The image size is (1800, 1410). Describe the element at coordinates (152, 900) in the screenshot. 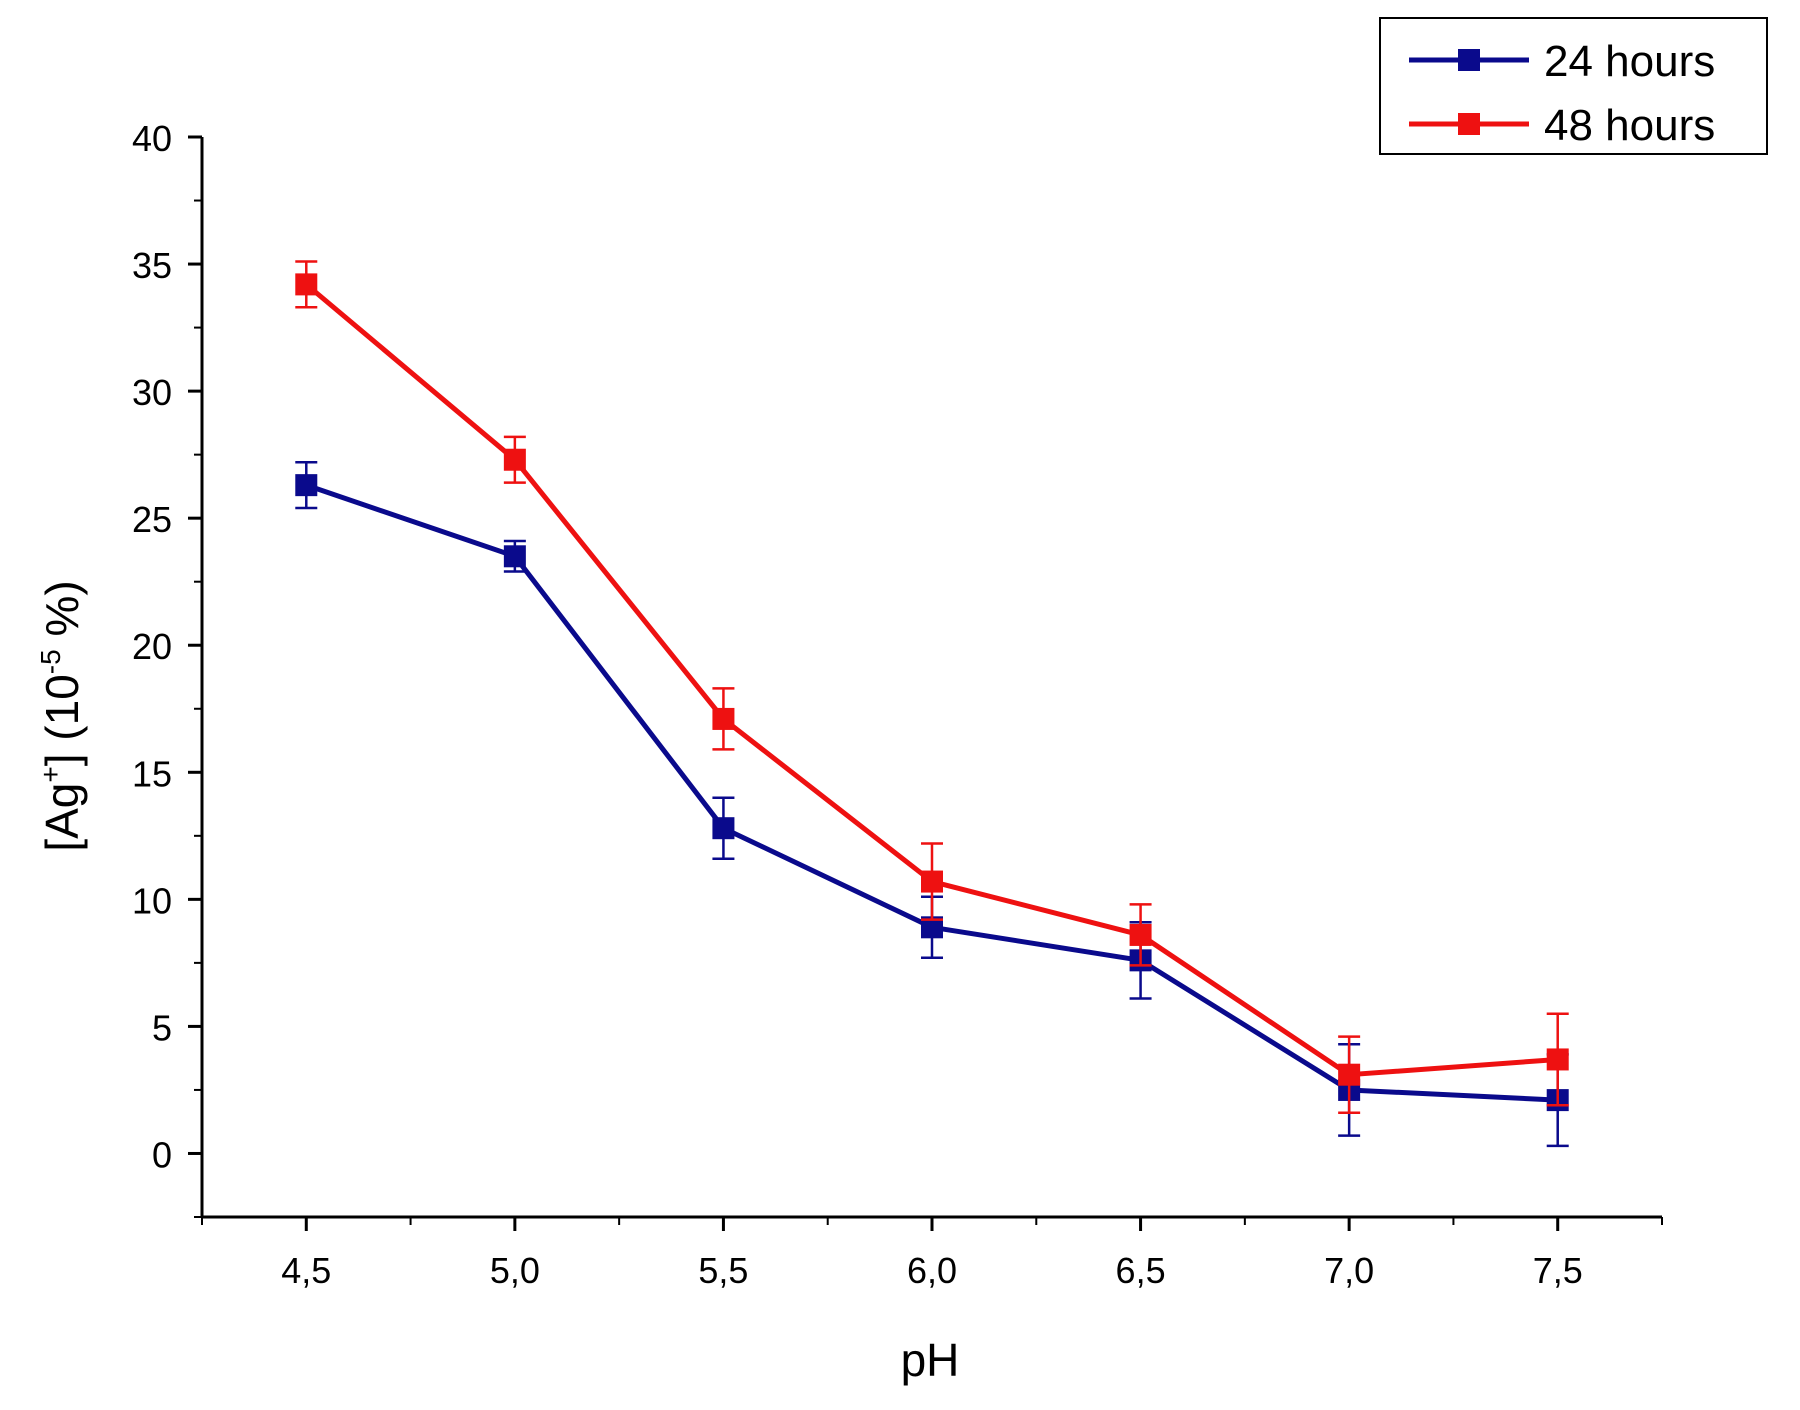

I see `y-tick-label: 10` at that location.